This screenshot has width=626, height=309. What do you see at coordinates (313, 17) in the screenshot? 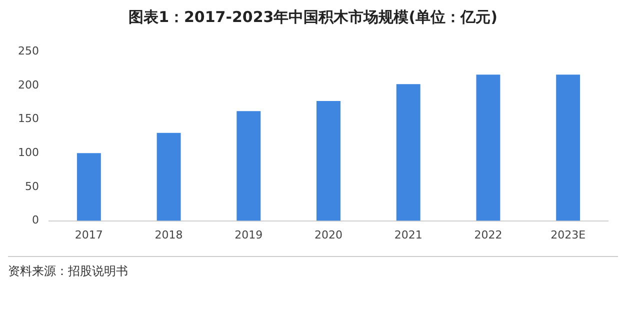
I see `chart-title: 图表1：2017-2023年中国积木市场规模(单位：亿元)` at bounding box center [313, 17].